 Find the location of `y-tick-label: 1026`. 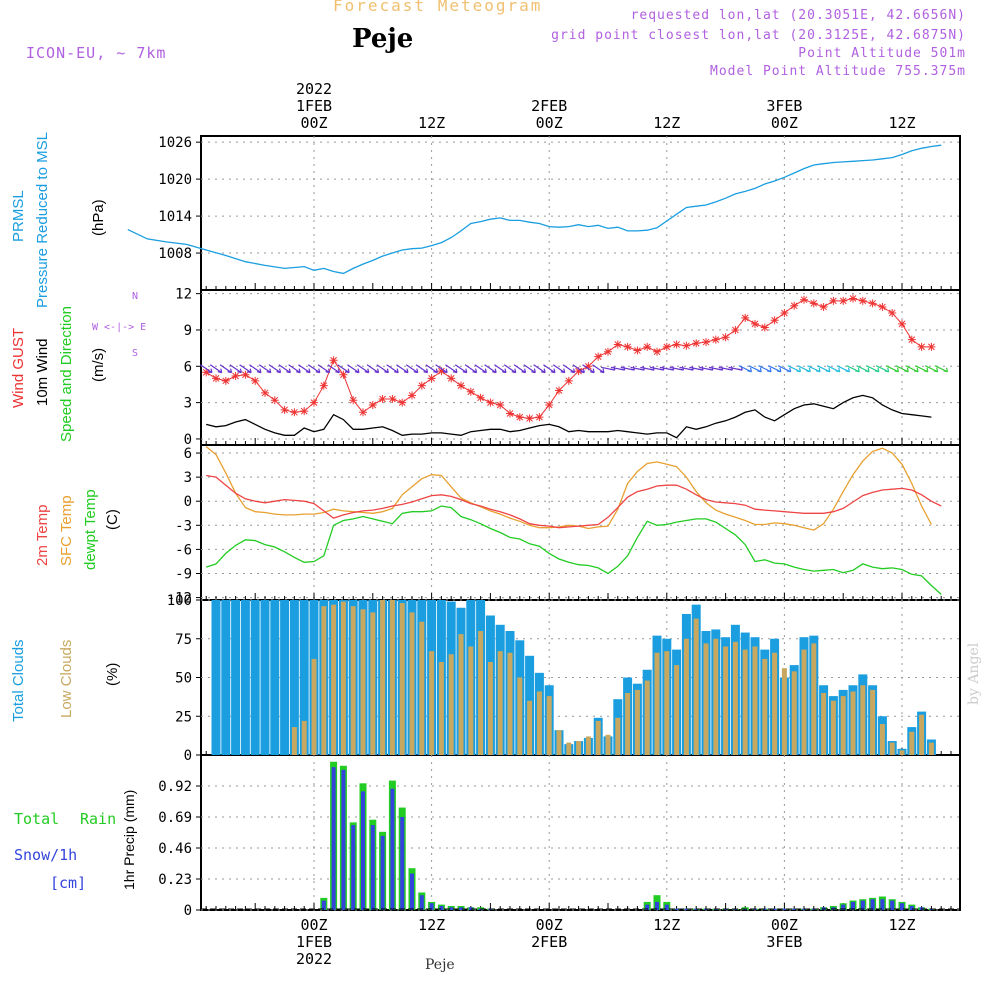

y-tick-label: 1026 is located at coordinates (175, 143).